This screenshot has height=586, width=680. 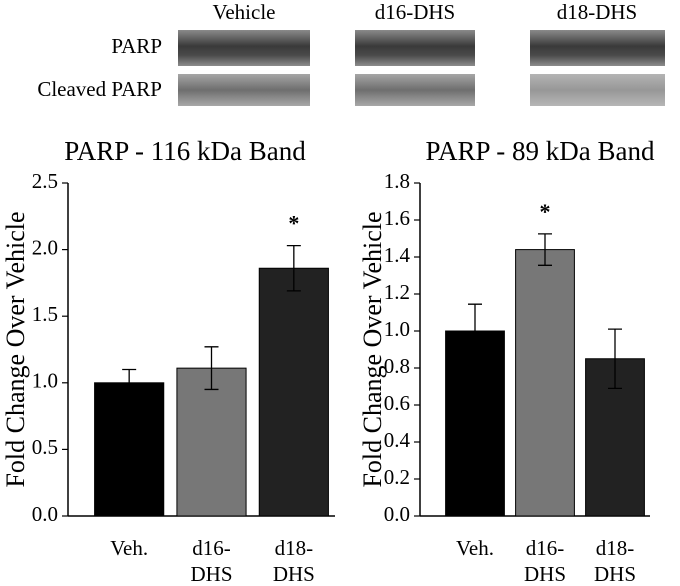 I want to click on y-tick-label: 1.8, so click(x=397, y=181).